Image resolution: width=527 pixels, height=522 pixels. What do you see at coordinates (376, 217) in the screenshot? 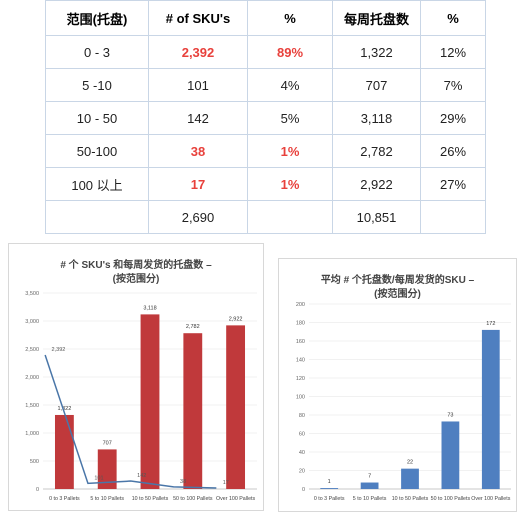
I see `table-cell: 10,851` at bounding box center [376, 217].